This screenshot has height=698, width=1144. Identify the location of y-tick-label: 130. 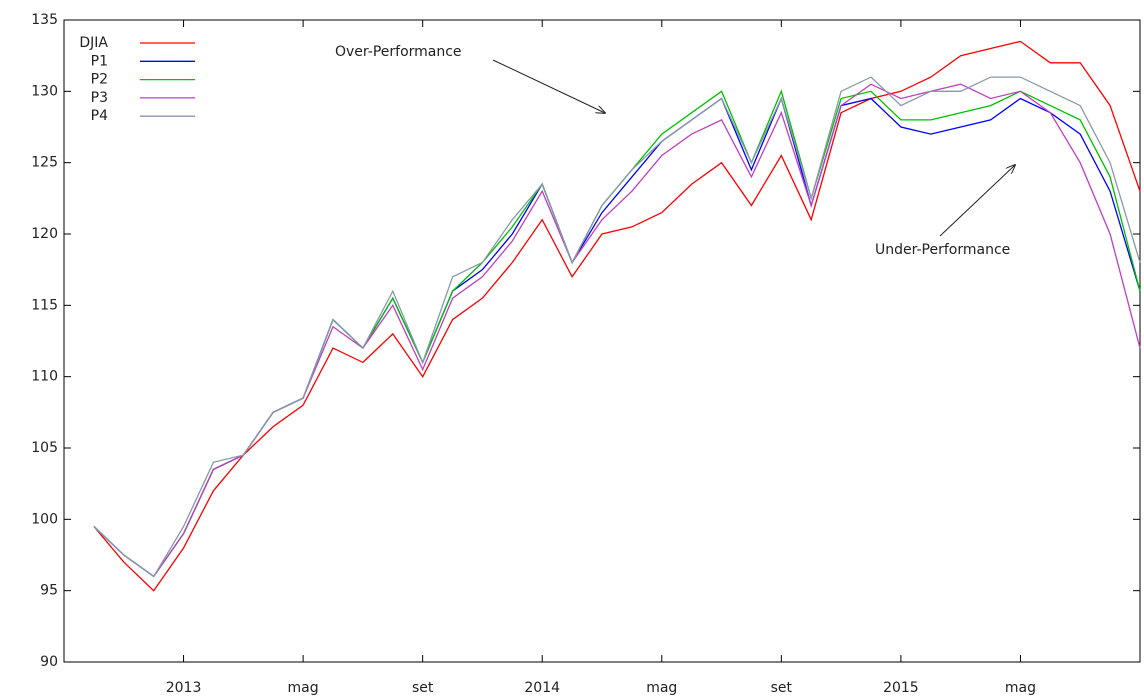
(44, 91).